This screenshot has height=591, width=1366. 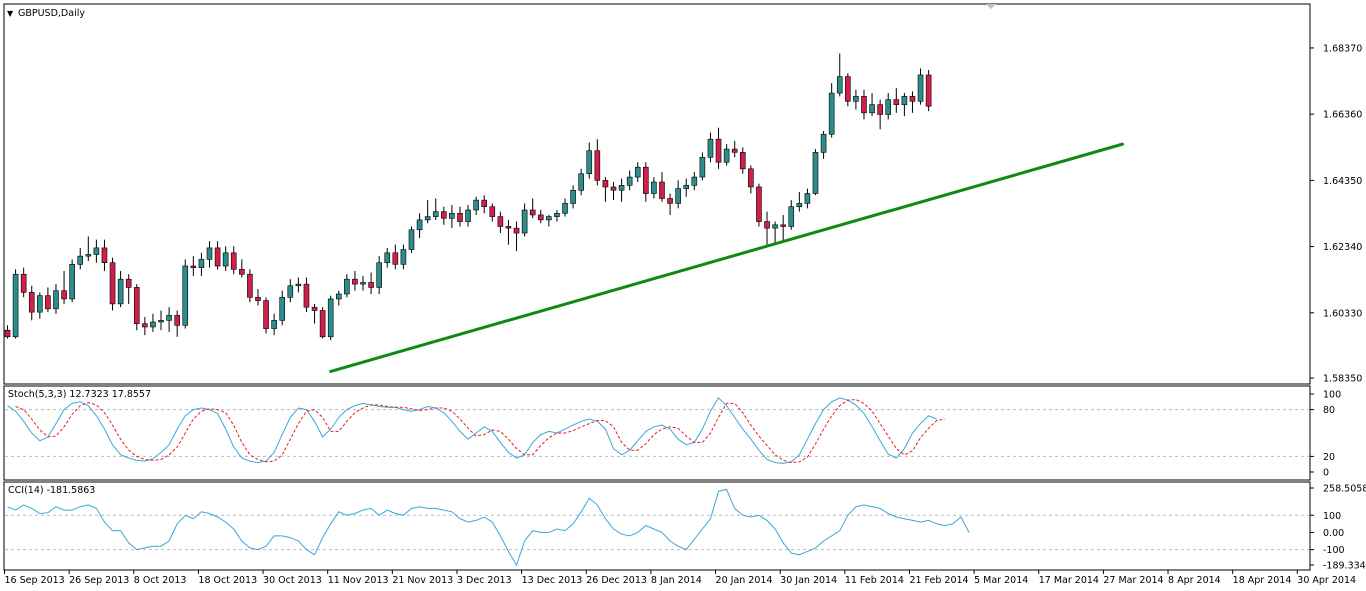 What do you see at coordinates (1326, 580) in the screenshot?
I see `time-axis-label: 30 Apr 2014` at bounding box center [1326, 580].